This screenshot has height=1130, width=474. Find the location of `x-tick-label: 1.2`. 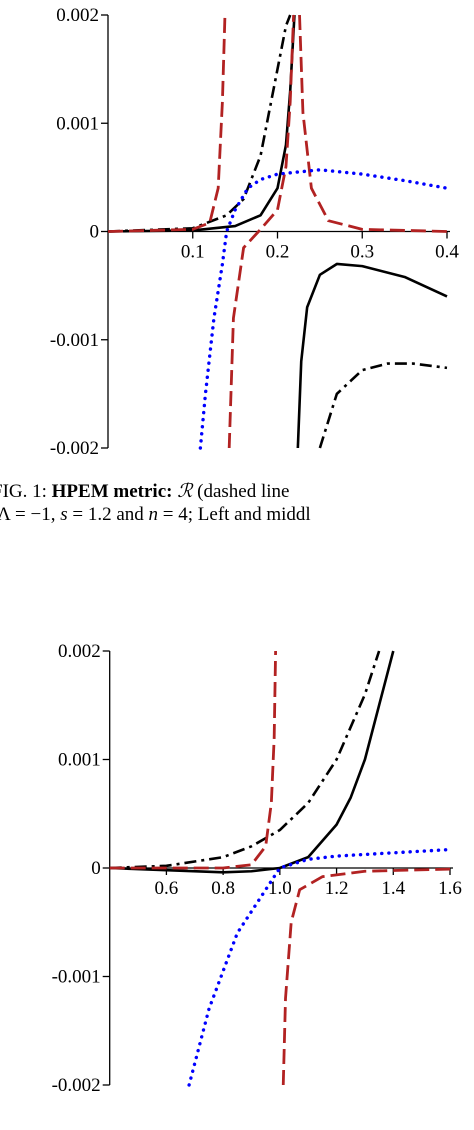

x-tick-label: 1.2 is located at coordinates (337, 888).